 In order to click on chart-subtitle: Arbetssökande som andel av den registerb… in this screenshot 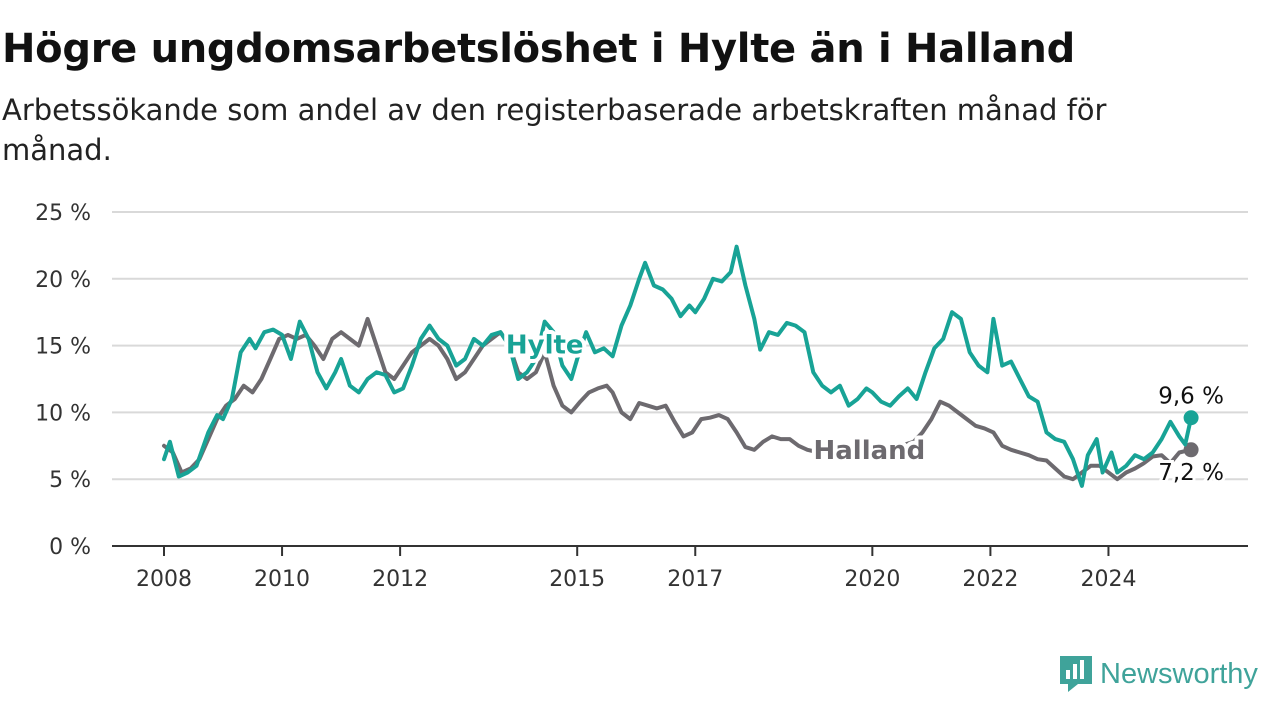, I will do `click(554, 130)`.